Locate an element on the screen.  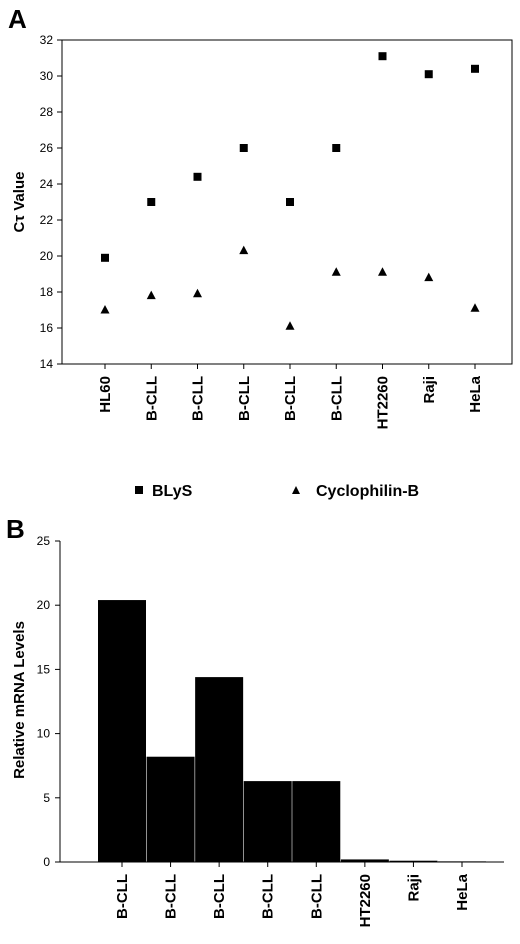
y-tick-label: 26 is located at coordinates (47, 148).